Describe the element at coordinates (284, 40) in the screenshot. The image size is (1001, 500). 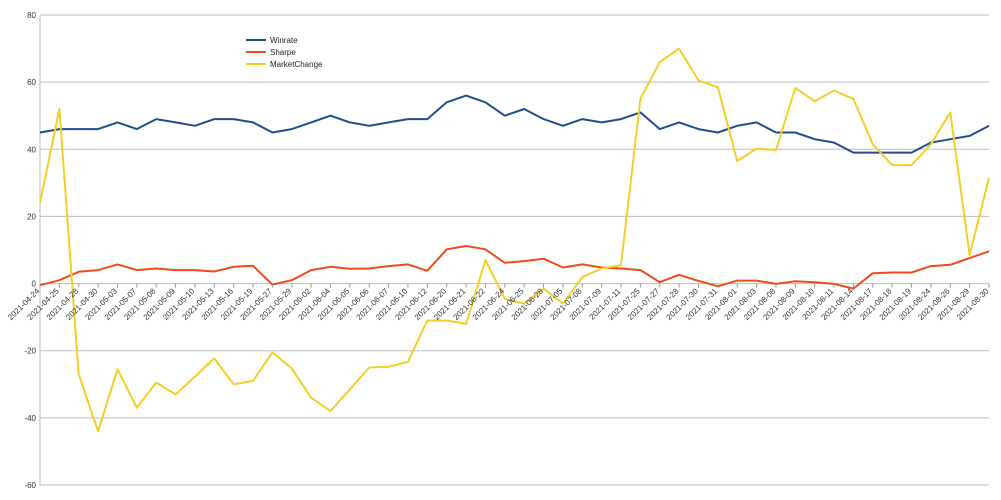
I see `legend-label-winrate: Winrate` at that location.